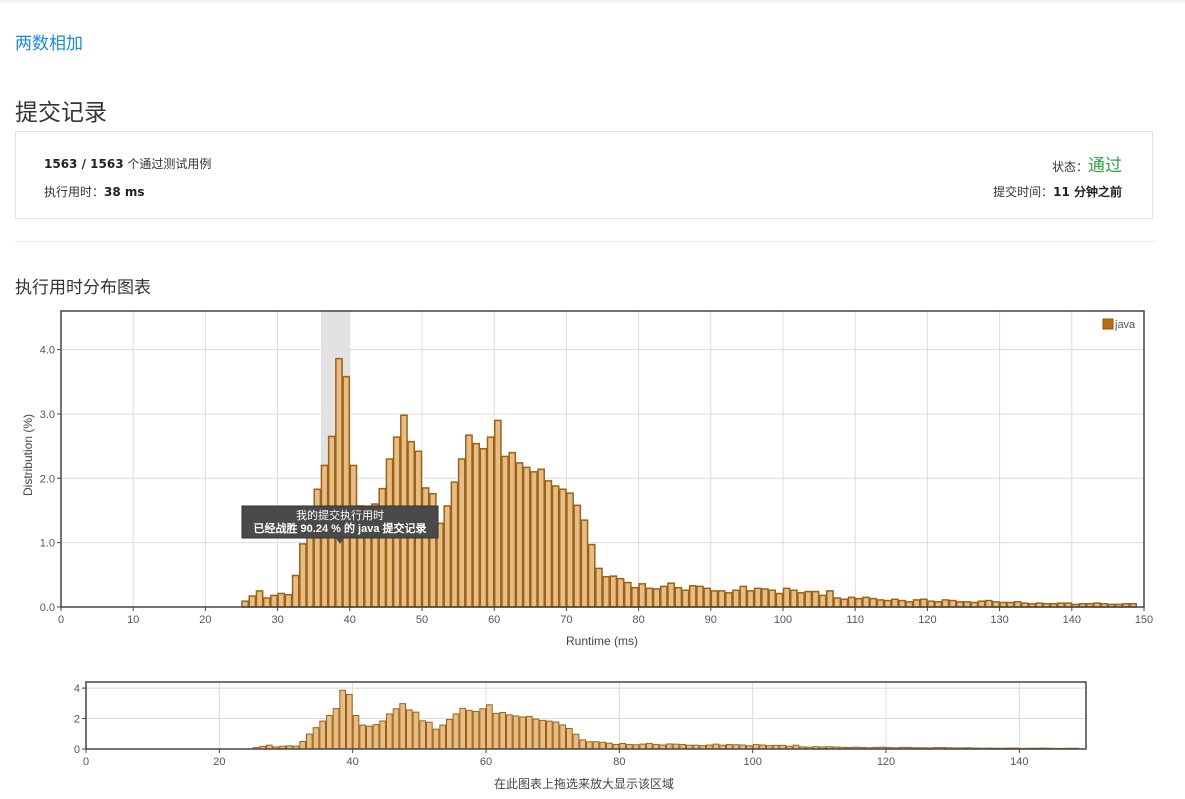 The height and width of the screenshot is (799, 1185). What do you see at coordinates (1119, 324) in the screenshot?
I see `legend: java` at bounding box center [1119, 324].